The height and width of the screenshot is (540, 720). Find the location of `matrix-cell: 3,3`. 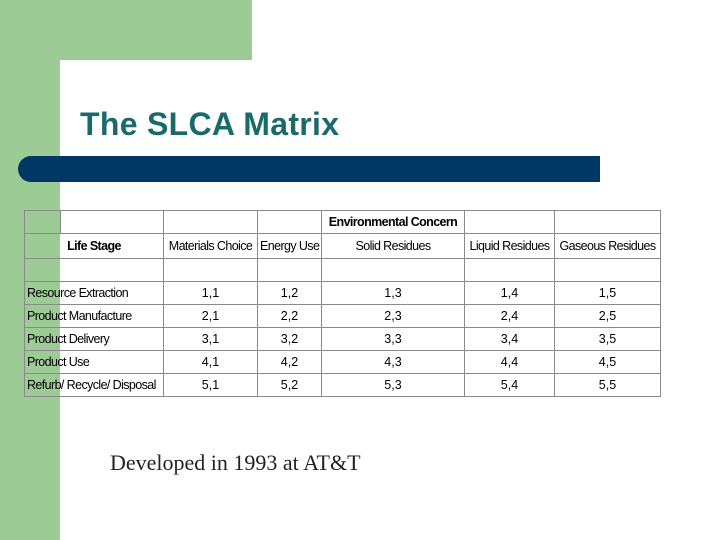

matrix-cell: 3,3 is located at coordinates (393, 339).